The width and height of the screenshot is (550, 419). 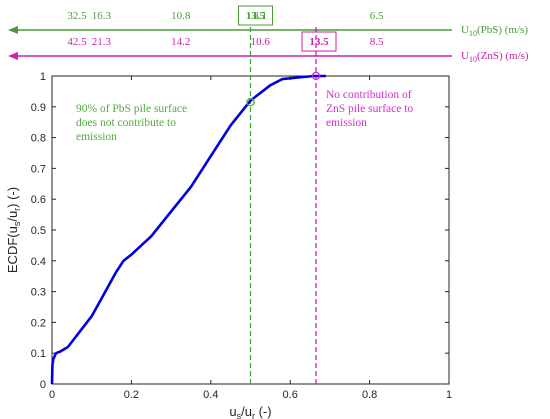 What do you see at coordinates (38, 108) in the screenshot?
I see `y-tick-label: 0.9` at bounding box center [38, 108].